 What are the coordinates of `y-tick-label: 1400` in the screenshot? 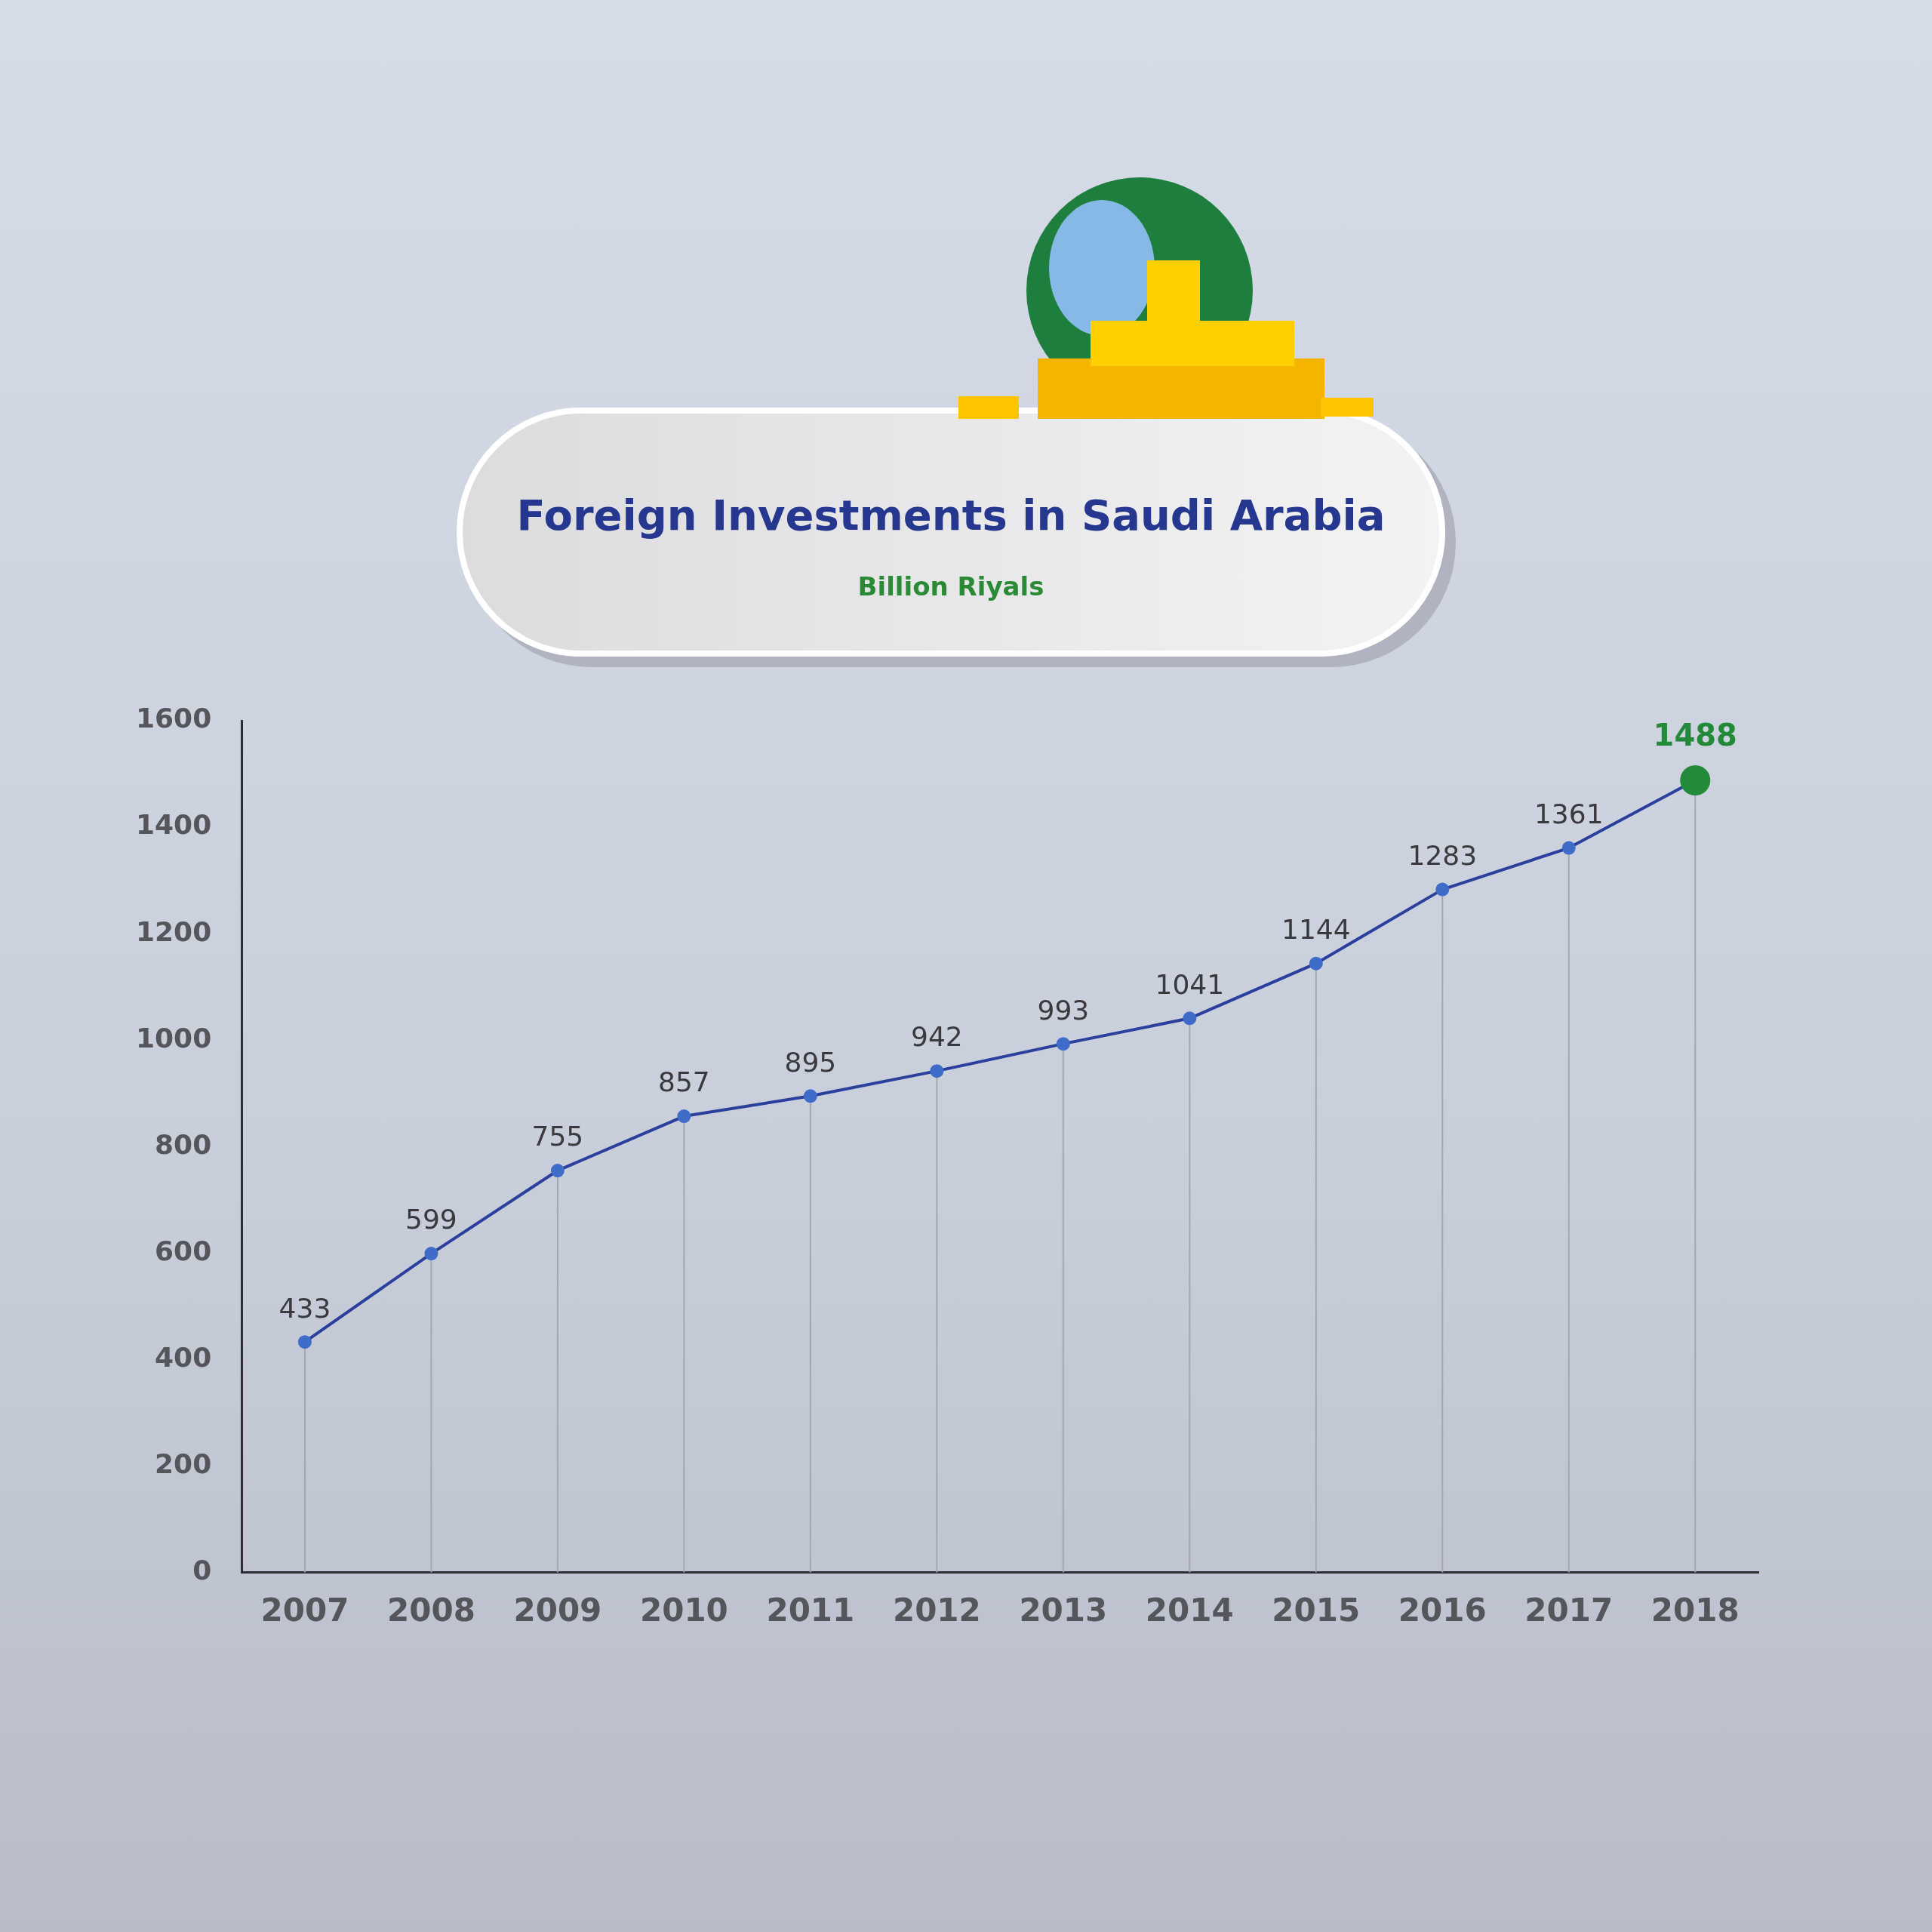 It's located at (173, 825).